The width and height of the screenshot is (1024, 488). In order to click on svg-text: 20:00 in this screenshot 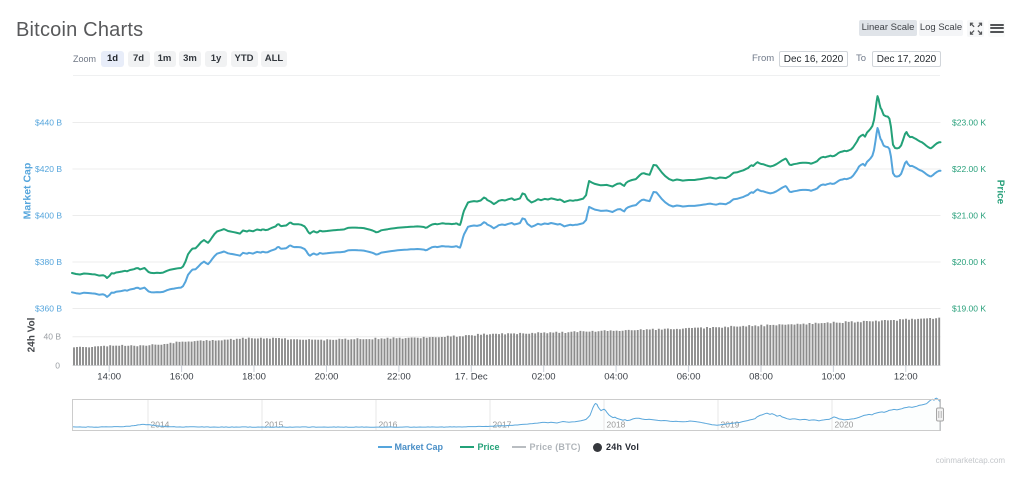, I will do `click(327, 377)`.